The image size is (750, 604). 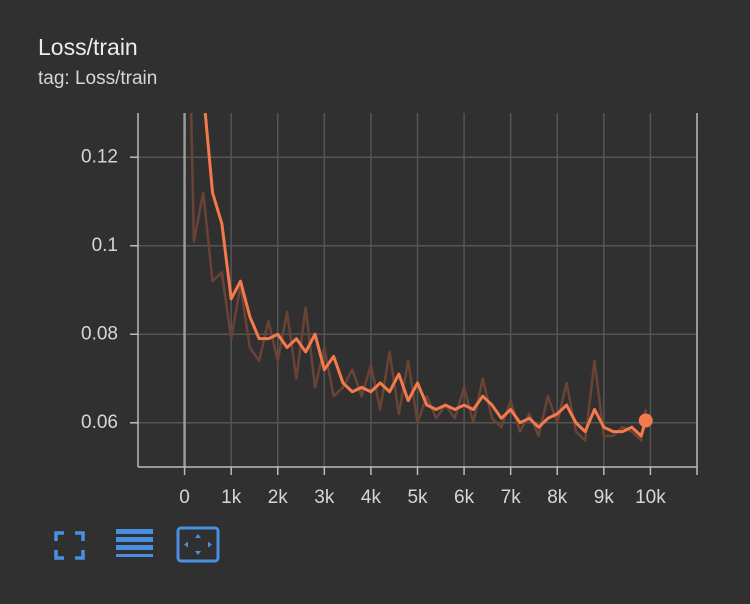 I want to click on last-point, so click(x=645, y=420).